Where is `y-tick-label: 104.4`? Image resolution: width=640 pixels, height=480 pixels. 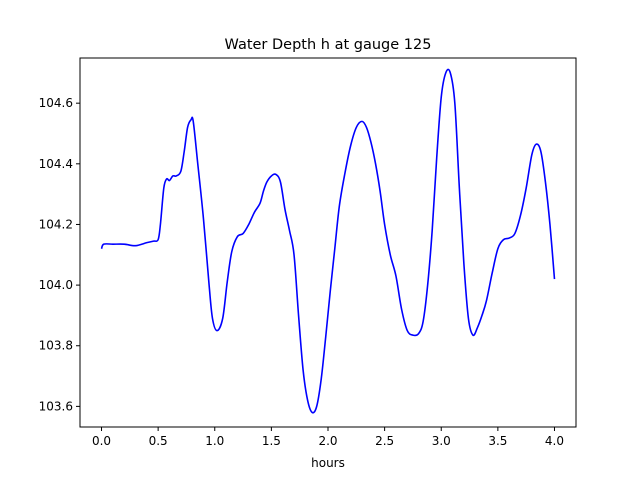
y-tick-label: 104.4 is located at coordinates (56, 164).